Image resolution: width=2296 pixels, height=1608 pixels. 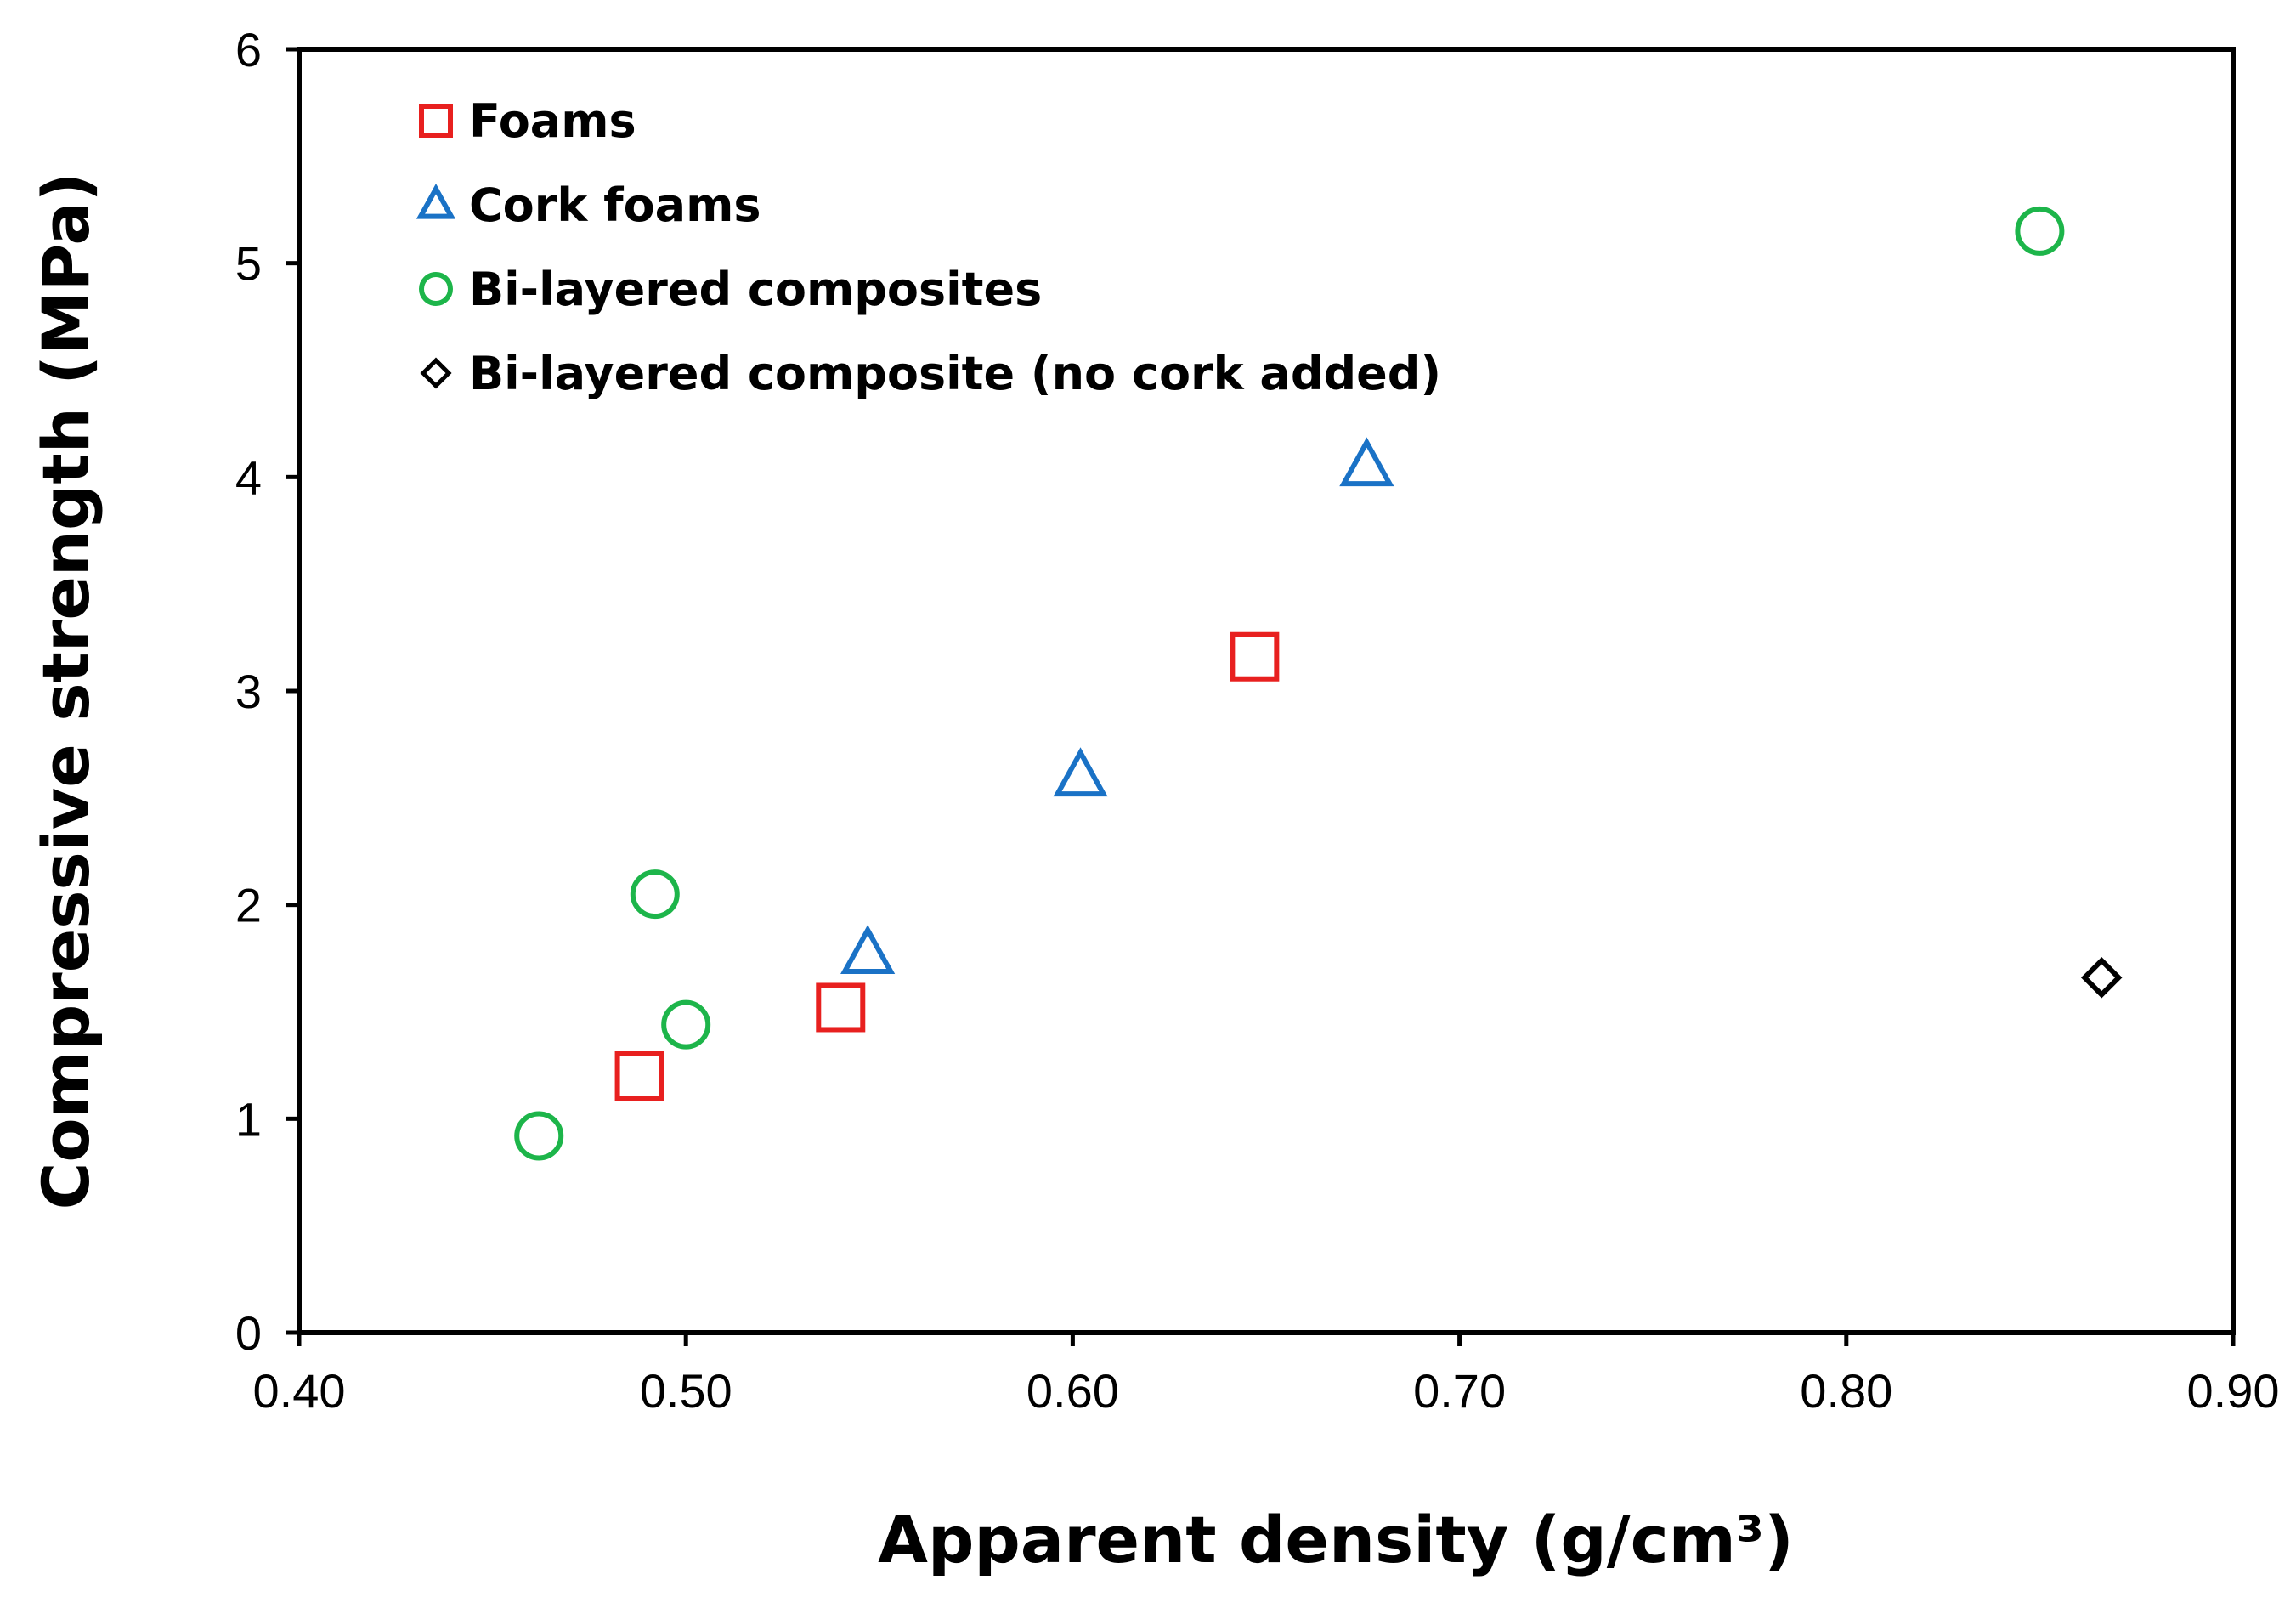 What do you see at coordinates (436, 201) in the screenshot?
I see `legend-triangle-icon` at bounding box center [436, 201].